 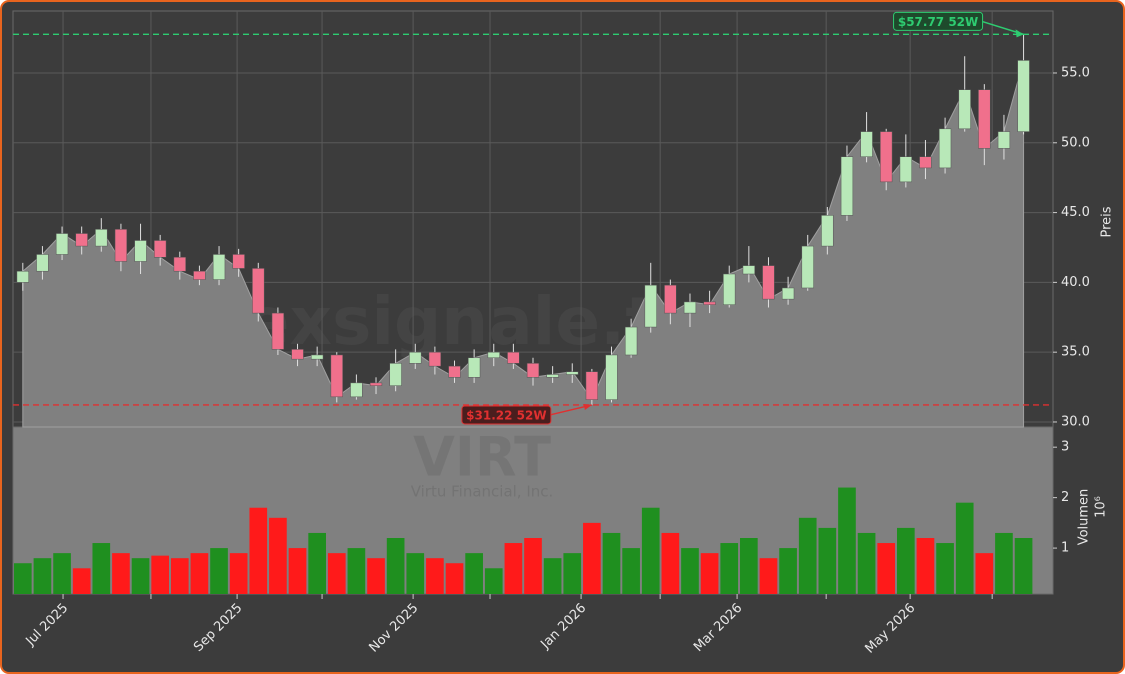 What do you see at coordinates (1107, 221) in the screenshot?
I see `y-axis-label: Preis` at bounding box center [1107, 221].